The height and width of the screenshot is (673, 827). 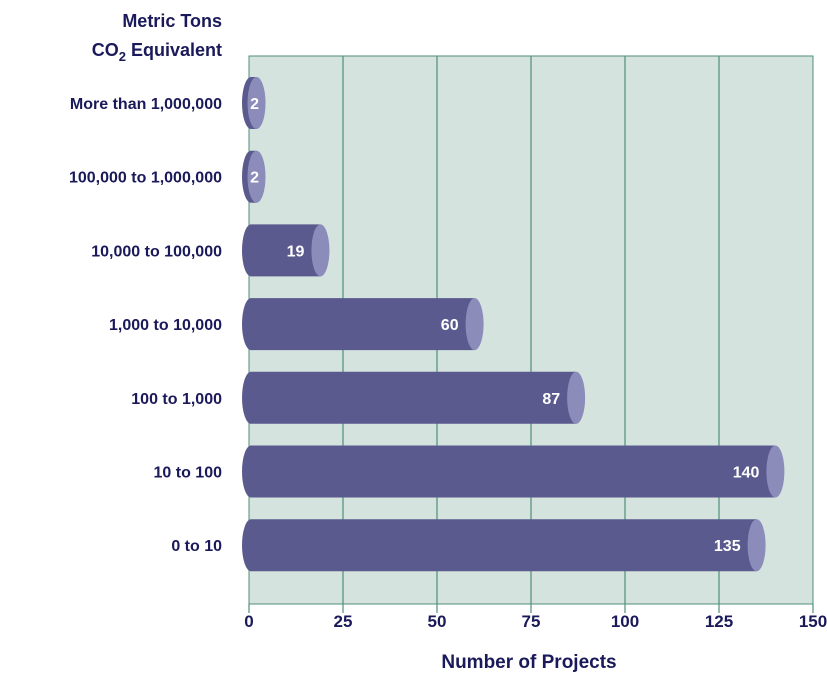 What do you see at coordinates (105, 50) in the screenshot?
I see `y-axis-title-co: CO` at bounding box center [105, 50].